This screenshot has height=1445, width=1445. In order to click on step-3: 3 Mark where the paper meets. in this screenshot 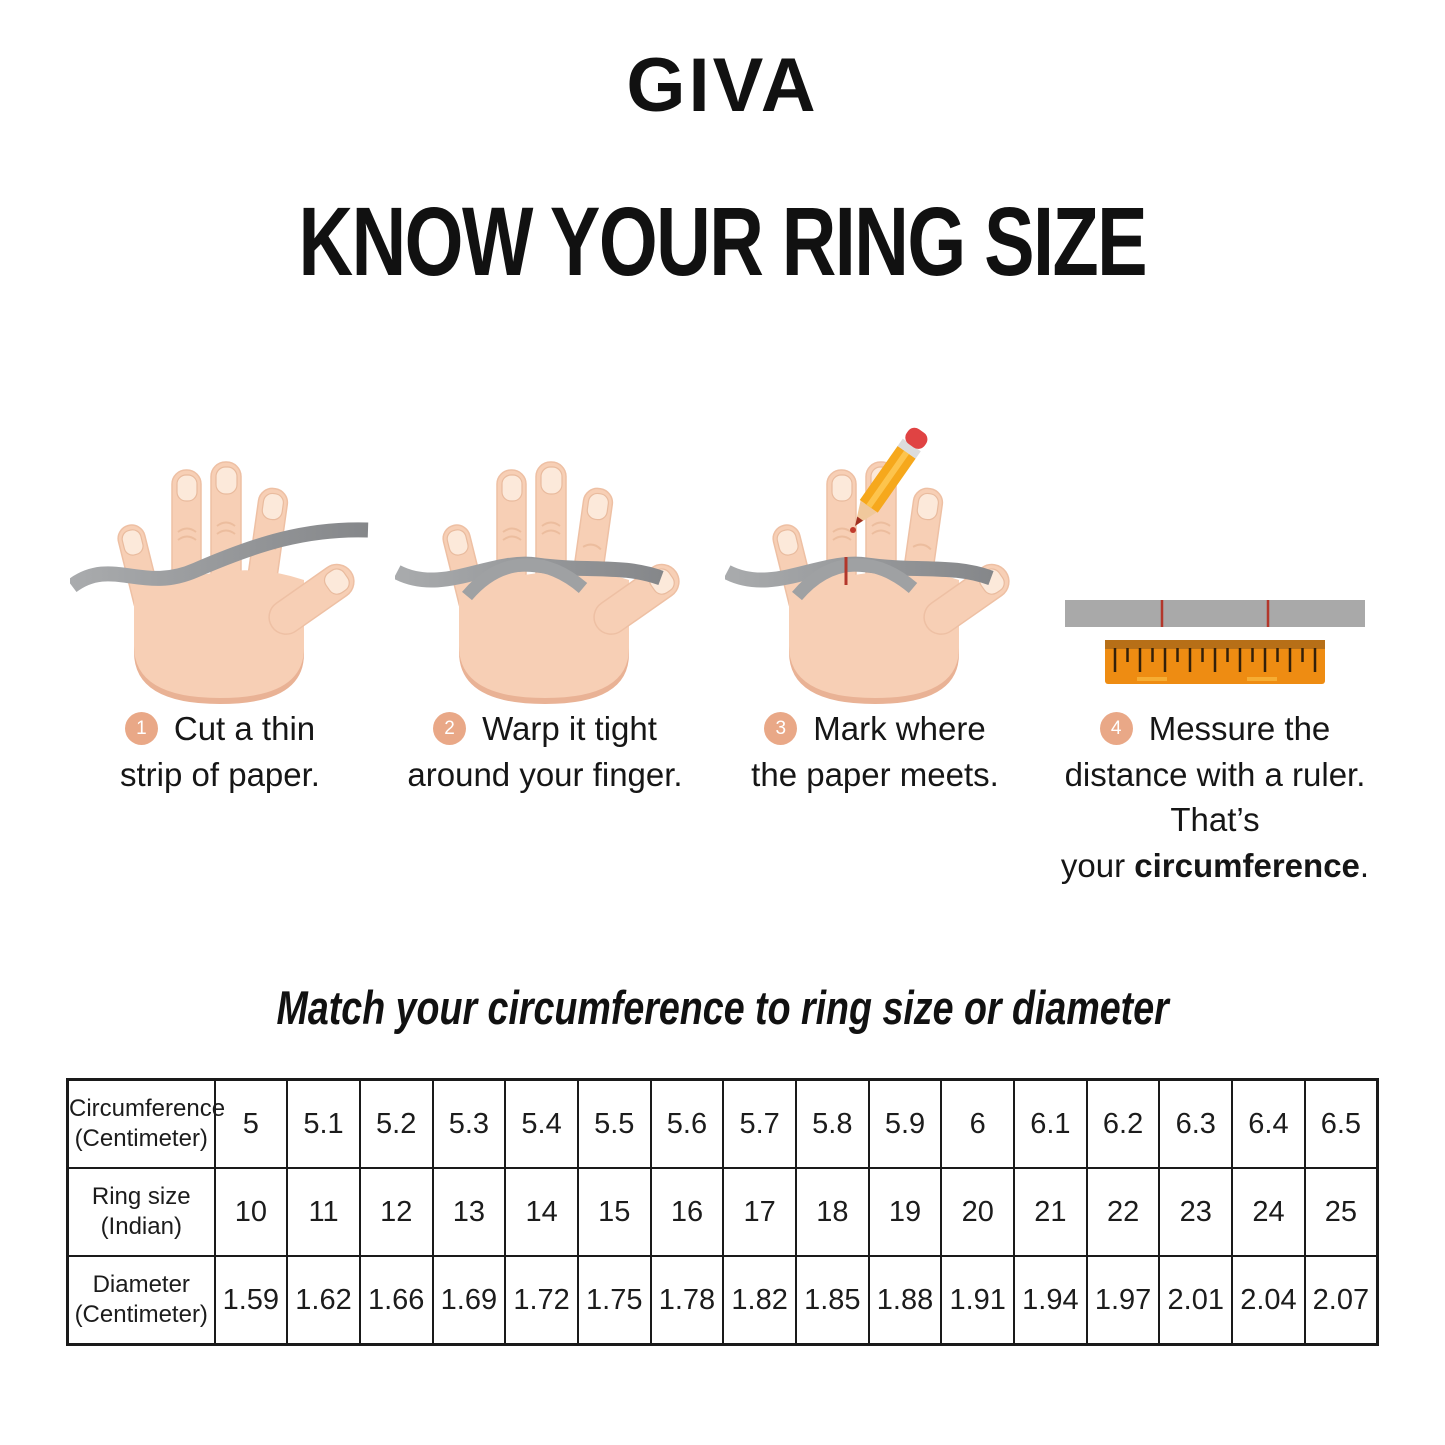, I will do `click(875, 602)`.